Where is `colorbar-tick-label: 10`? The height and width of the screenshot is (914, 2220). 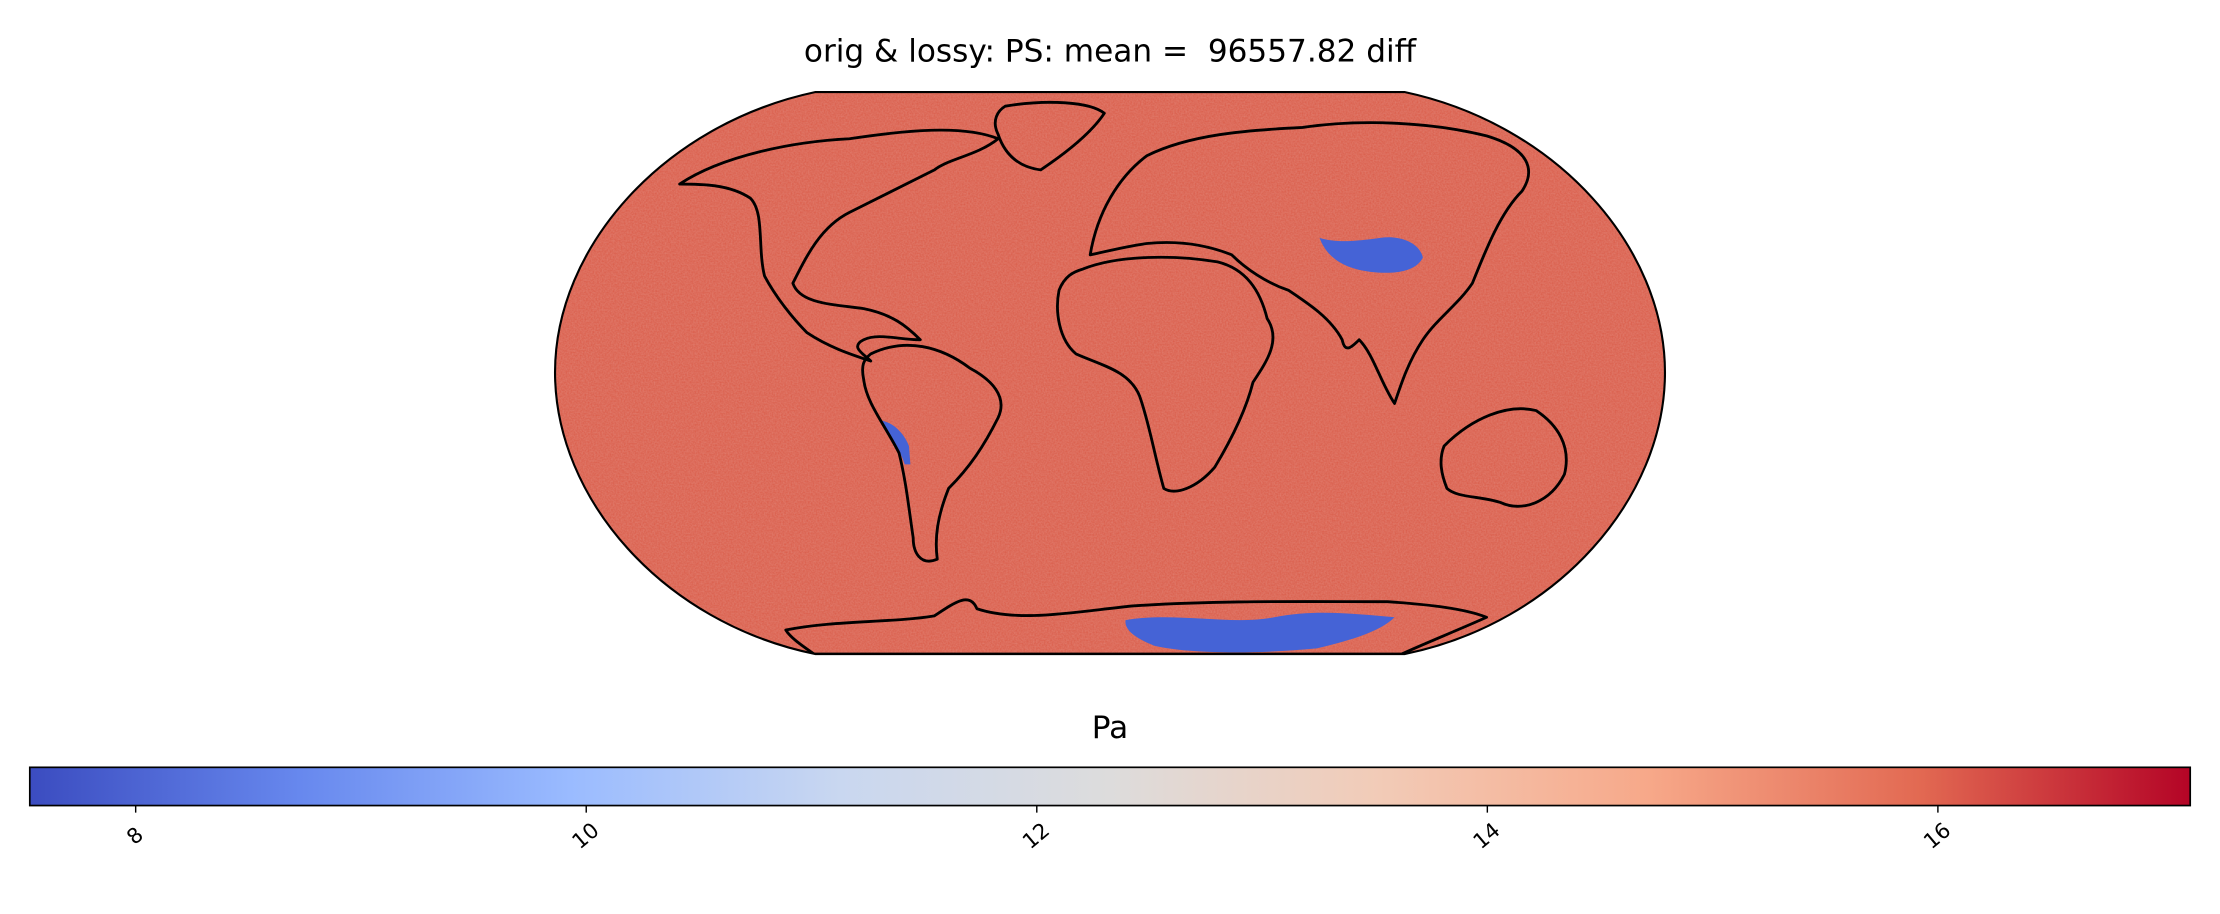
colorbar-tick-label: 10 is located at coordinates (586, 836).